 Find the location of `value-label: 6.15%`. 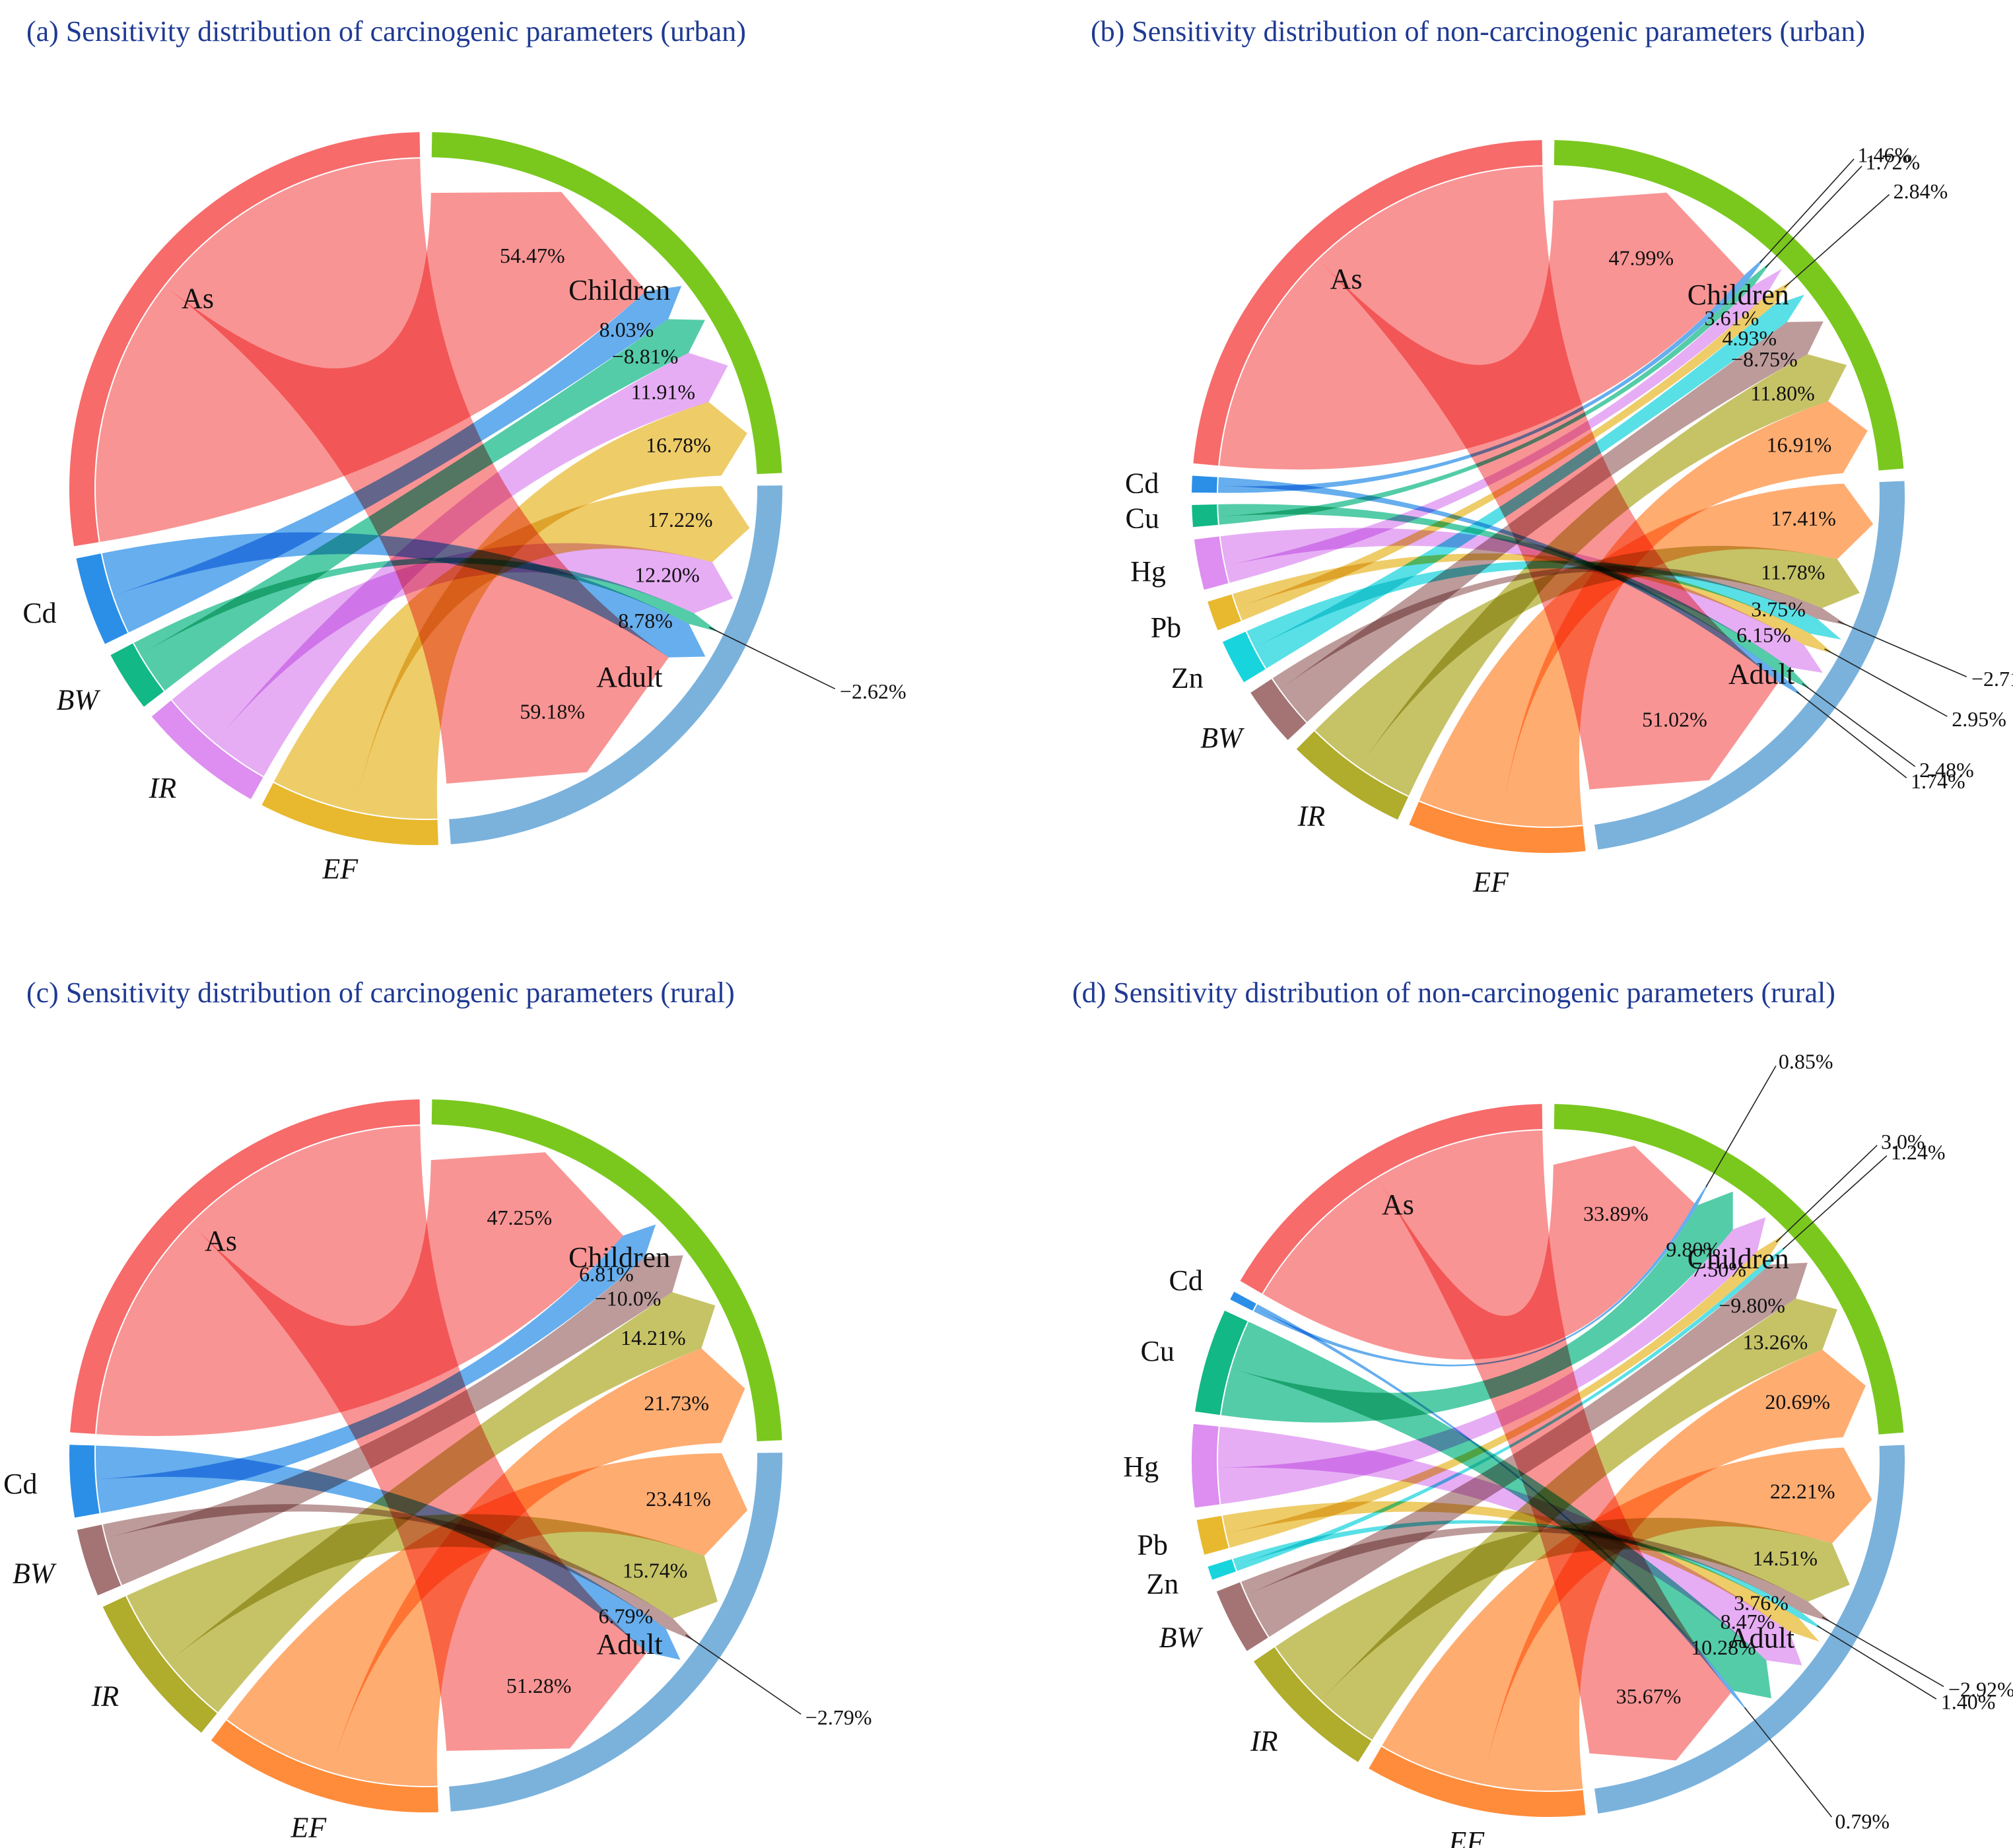

value-label: 6.15% is located at coordinates (1764, 635).